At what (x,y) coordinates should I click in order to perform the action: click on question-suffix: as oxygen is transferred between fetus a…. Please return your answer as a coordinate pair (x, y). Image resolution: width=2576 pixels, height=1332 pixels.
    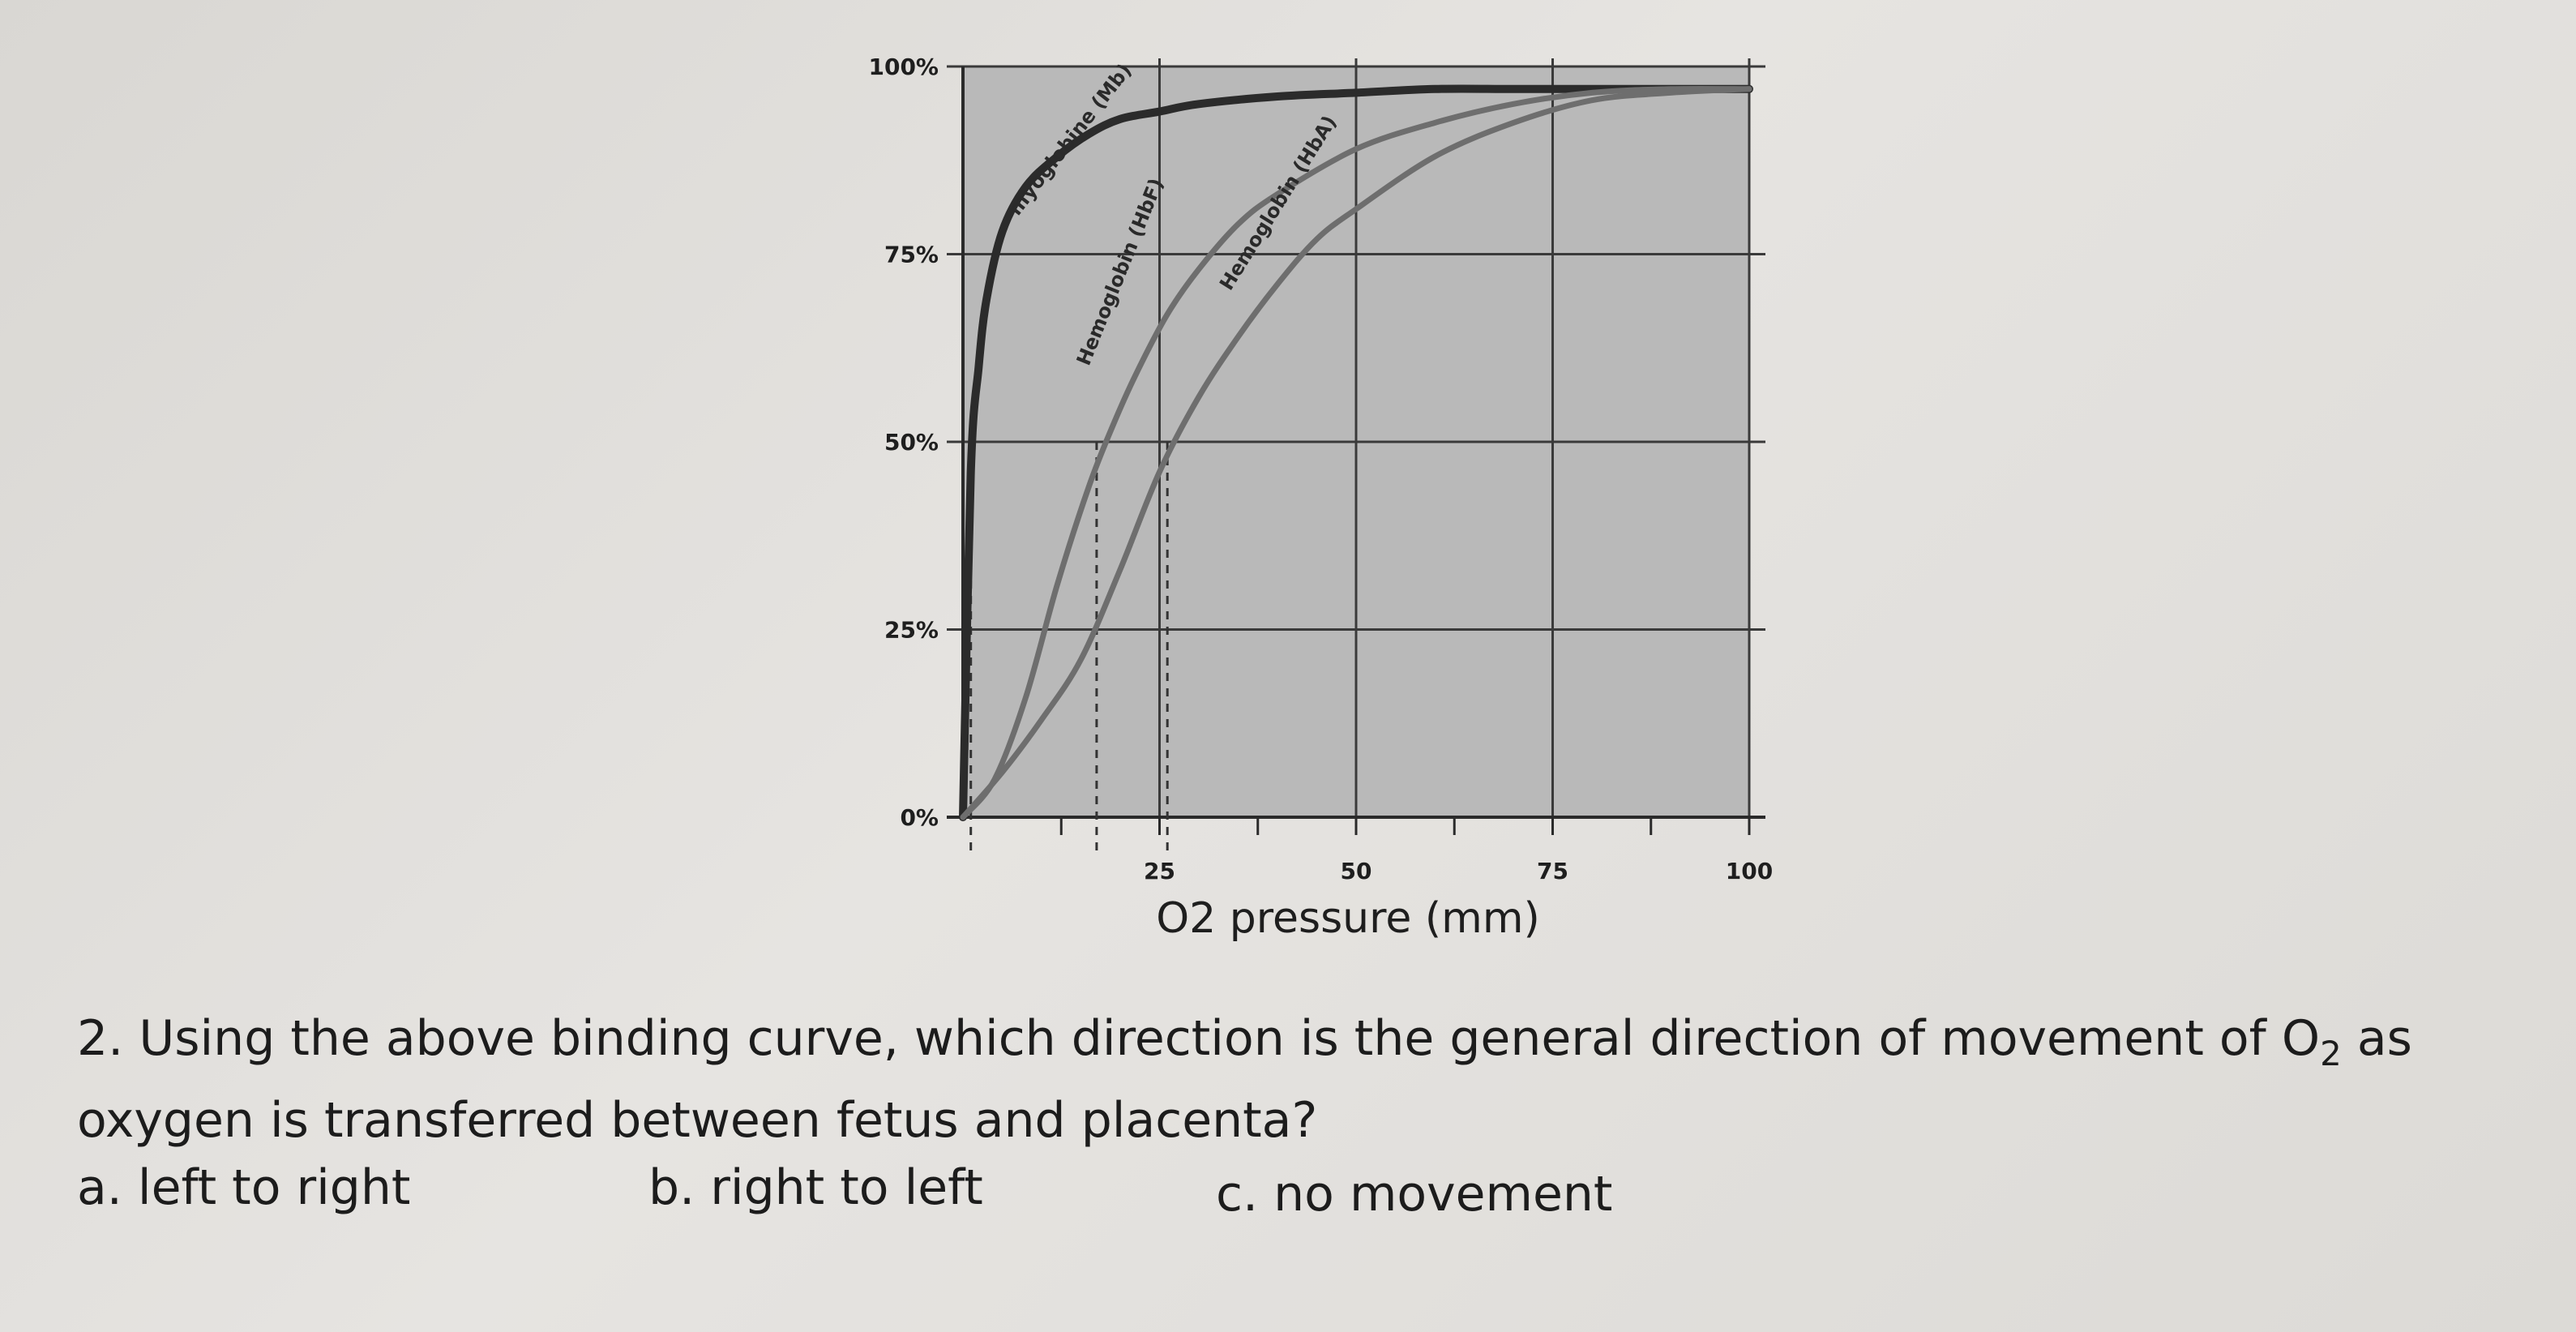
    Looking at the image, I should click on (1244, 1079).